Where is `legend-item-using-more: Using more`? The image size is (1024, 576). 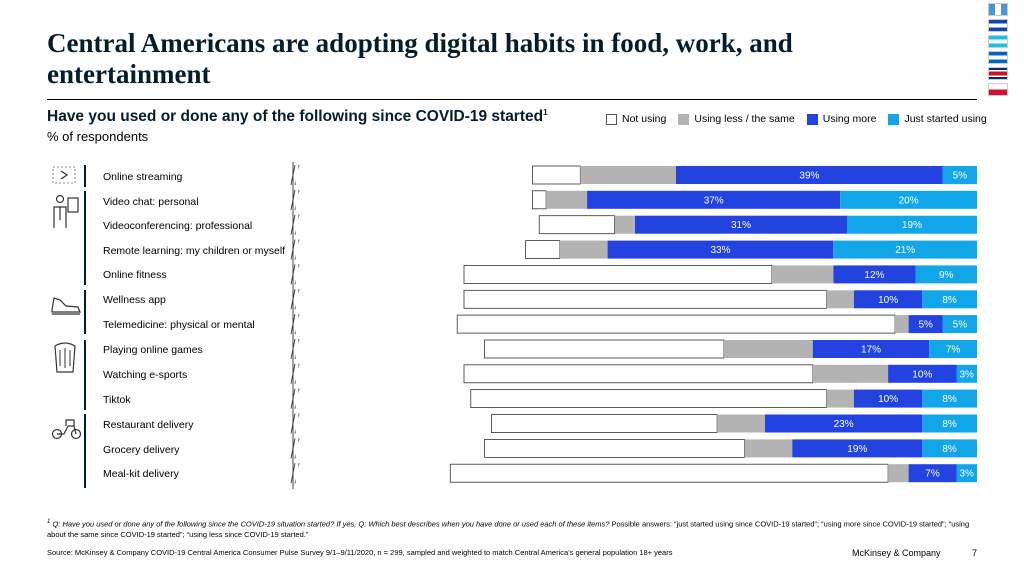 legend-item-using-more: Using more is located at coordinates (841, 119).